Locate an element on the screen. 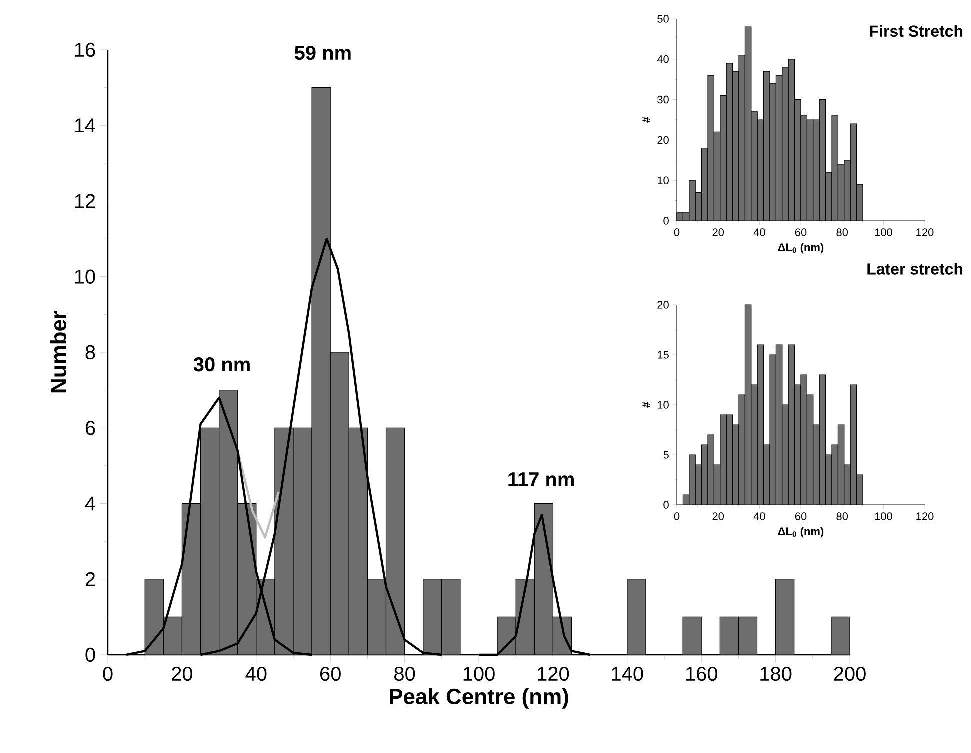 The image size is (971, 753). y-tick-label: 12 is located at coordinates (85, 201).